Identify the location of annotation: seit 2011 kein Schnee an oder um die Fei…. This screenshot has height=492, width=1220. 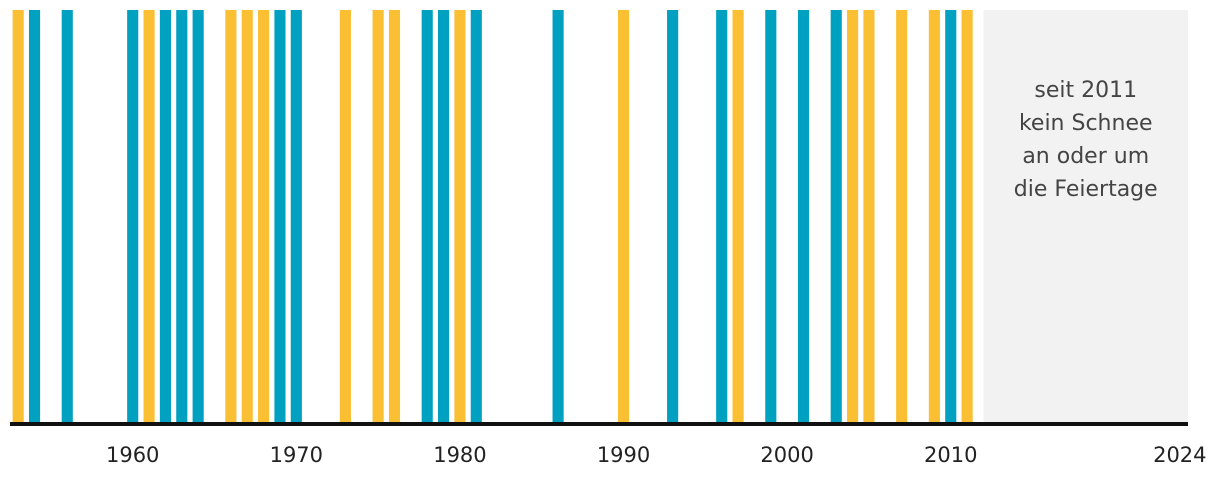
(1085, 140).